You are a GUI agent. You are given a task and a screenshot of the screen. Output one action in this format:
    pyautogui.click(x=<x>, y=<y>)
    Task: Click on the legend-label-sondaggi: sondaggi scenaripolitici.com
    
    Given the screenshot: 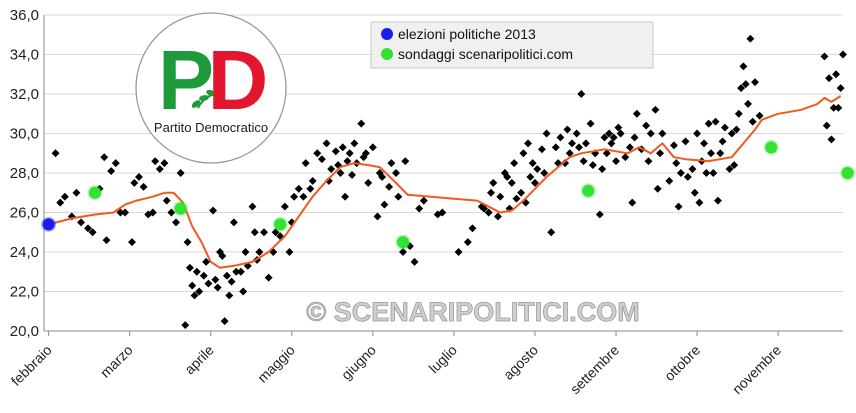 What is the action you would take?
    pyautogui.click(x=485, y=54)
    